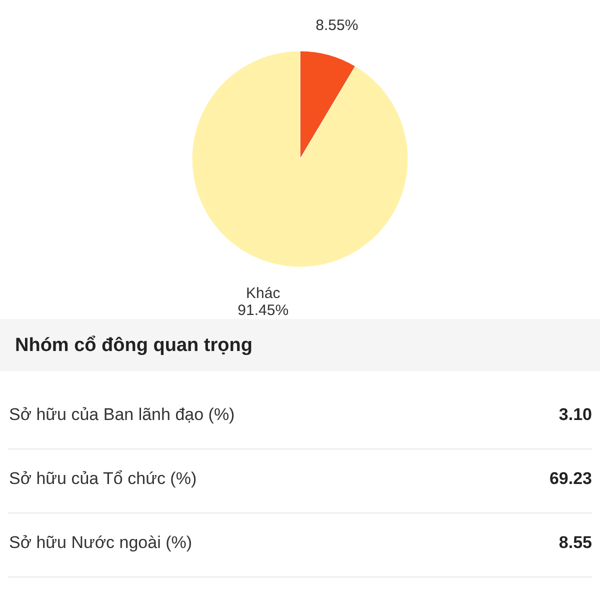 The width and height of the screenshot is (600, 600). What do you see at coordinates (575, 542) in the screenshot?
I see `text: 8.55` at bounding box center [575, 542].